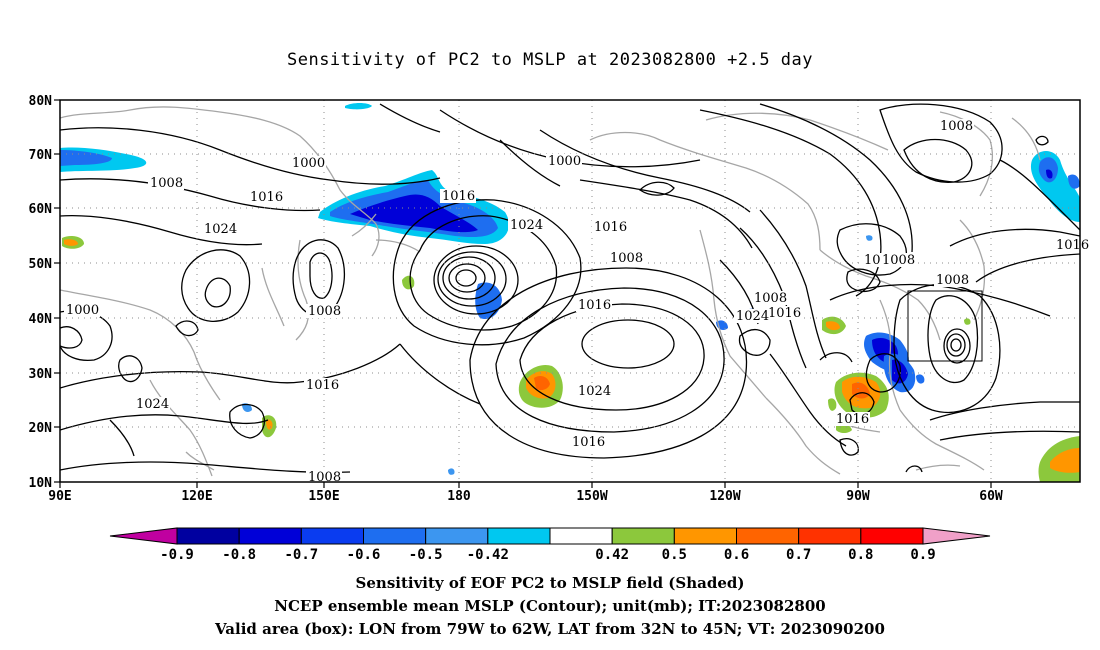 The height and width of the screenshot is (650, 1100). Describe the element at coordinates (301, 555) in the screenshot. I see `colorbar-label: -0.7` at that location.